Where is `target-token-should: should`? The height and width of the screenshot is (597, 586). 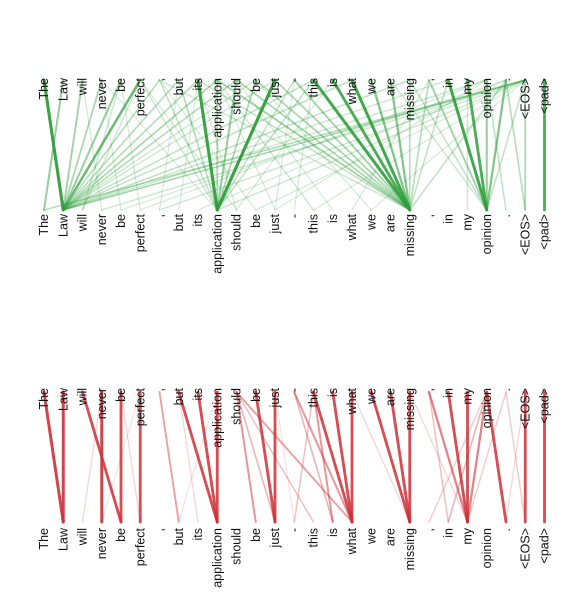
target-token-should: should is located at coordinates (237, 232).